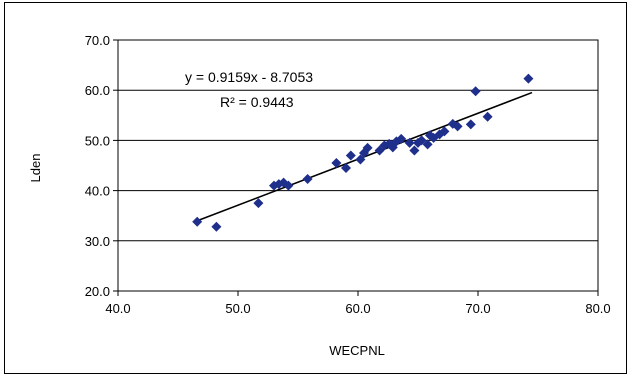  Describe the element at coordinates (597, 308) in the screenshot. I see `x-tick-label: 80.0` at that location.